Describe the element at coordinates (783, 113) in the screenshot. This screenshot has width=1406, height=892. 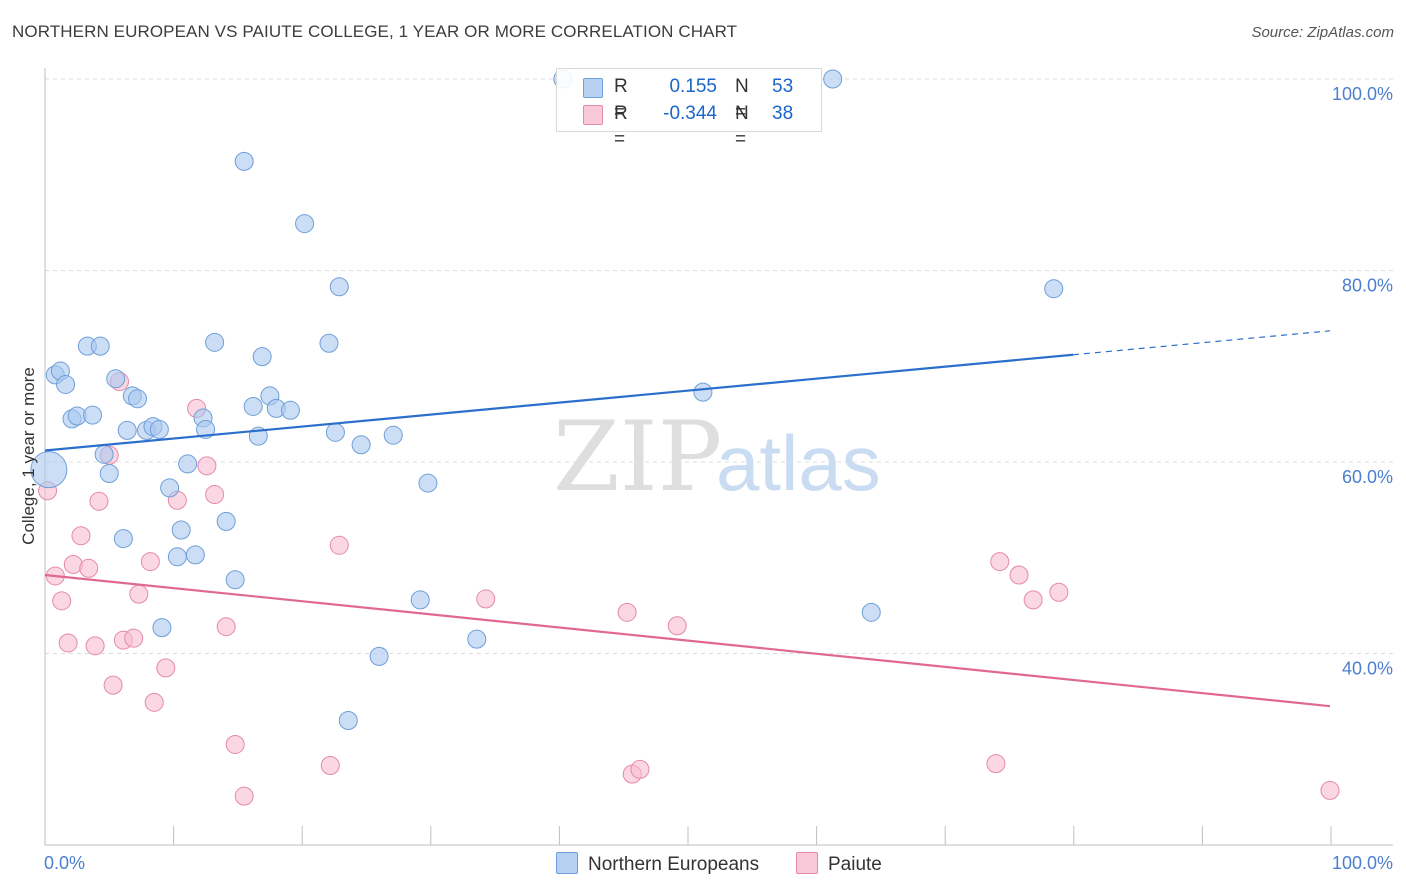
I see `n-value: 38` at that location.